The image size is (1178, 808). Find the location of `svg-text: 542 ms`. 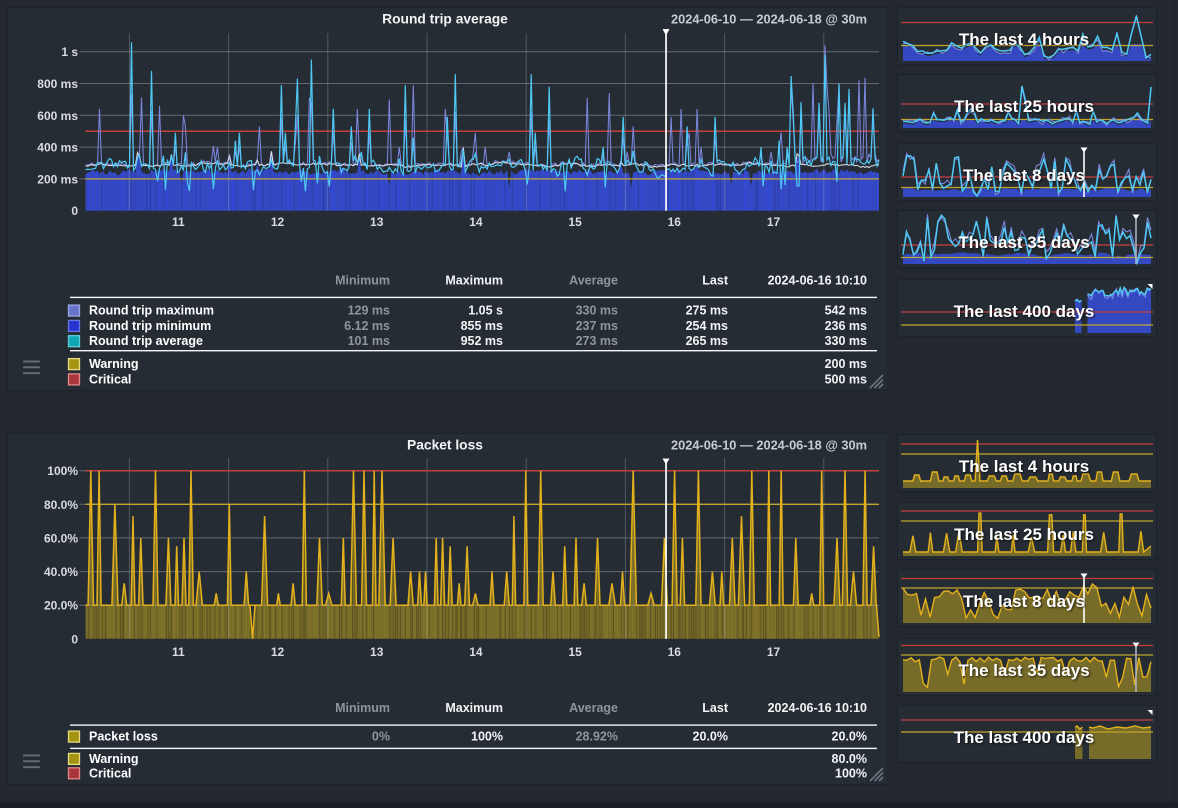

svg-text: 542 ms is located at coordinates (846, 311).